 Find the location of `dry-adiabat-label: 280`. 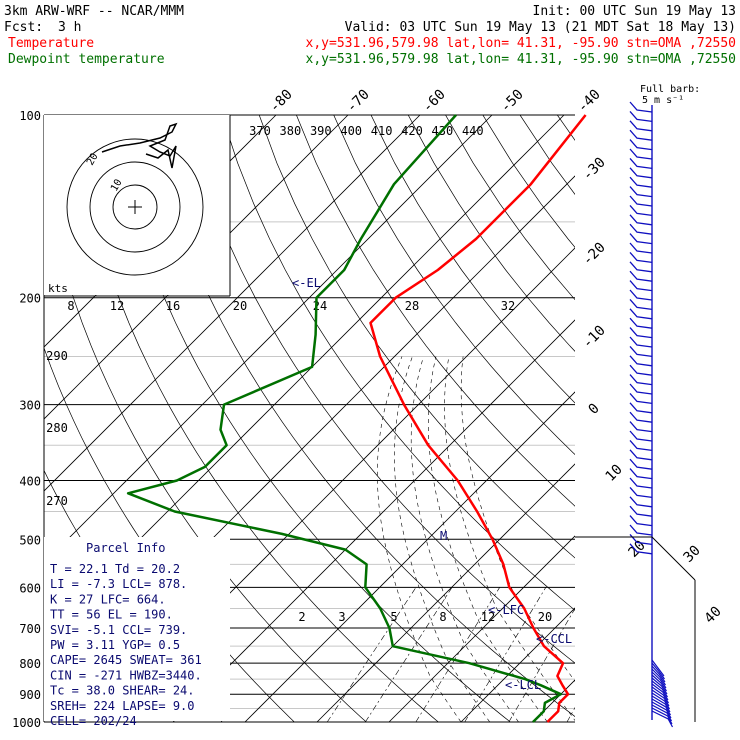

dry-adiabat-label: 280 is located at coordinates (57, 428).